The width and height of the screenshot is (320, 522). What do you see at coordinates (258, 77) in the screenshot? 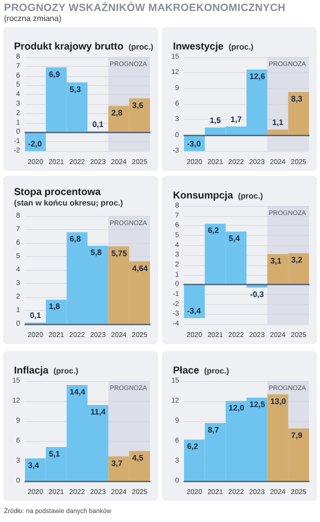
I see `data-label: 12,6` at bounding box center [258, 77].